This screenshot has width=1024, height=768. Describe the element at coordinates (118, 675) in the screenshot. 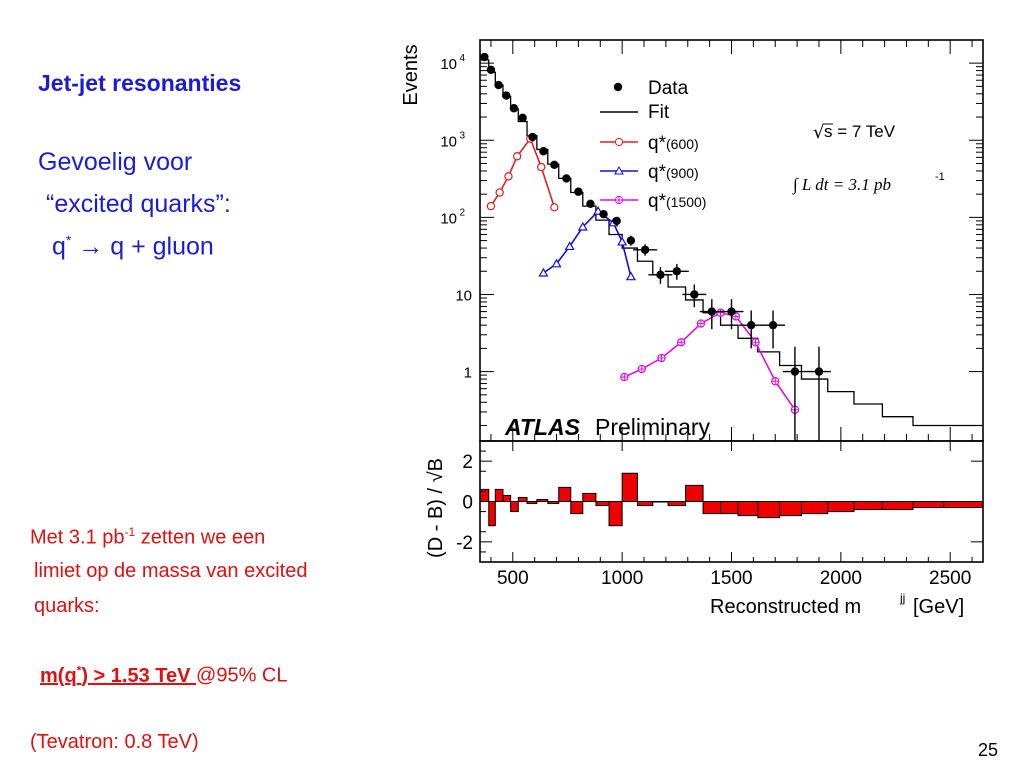

I see `mass-limit-value: m(q*) > 1.53 TeV` at that location.